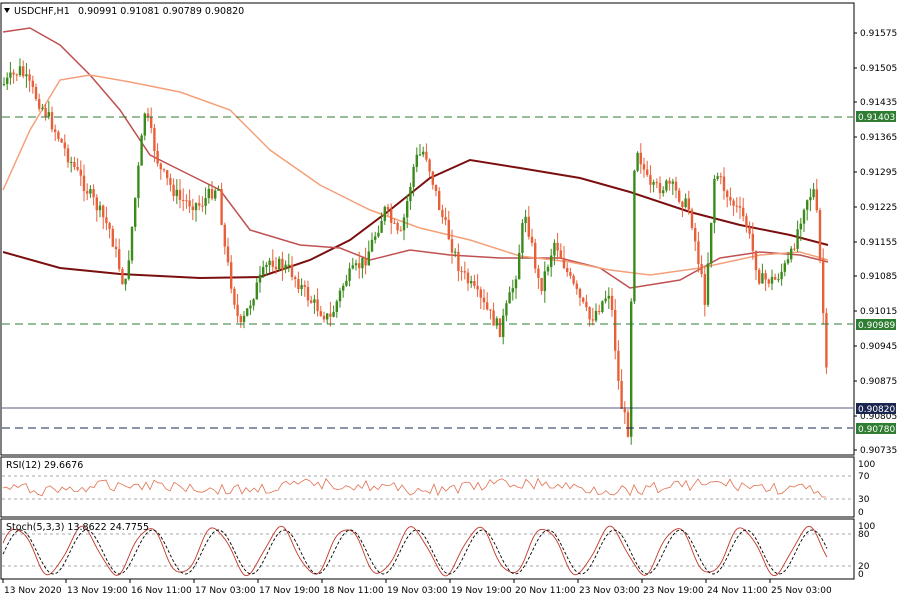 Image resolution: width=900 pixels, height=600 pixels. I want to click on triangle-down-icon, so click(7, 10).